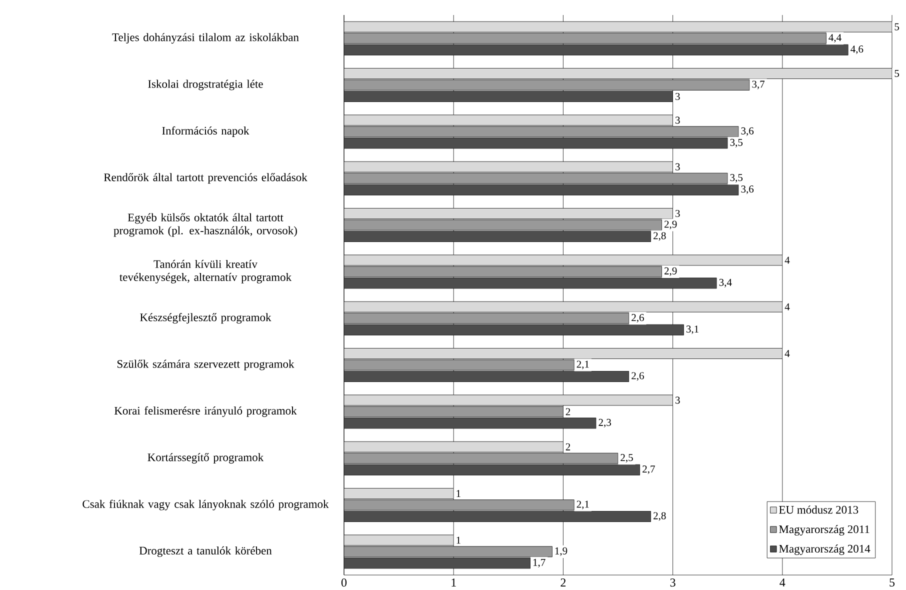 The height and width of the screenshot is (590, 906). What do you see at coordinates (206, 318) in the screenshot?
I see `y-tick-label: Készségfejlesztő programok` at bounding box center [206, 318].